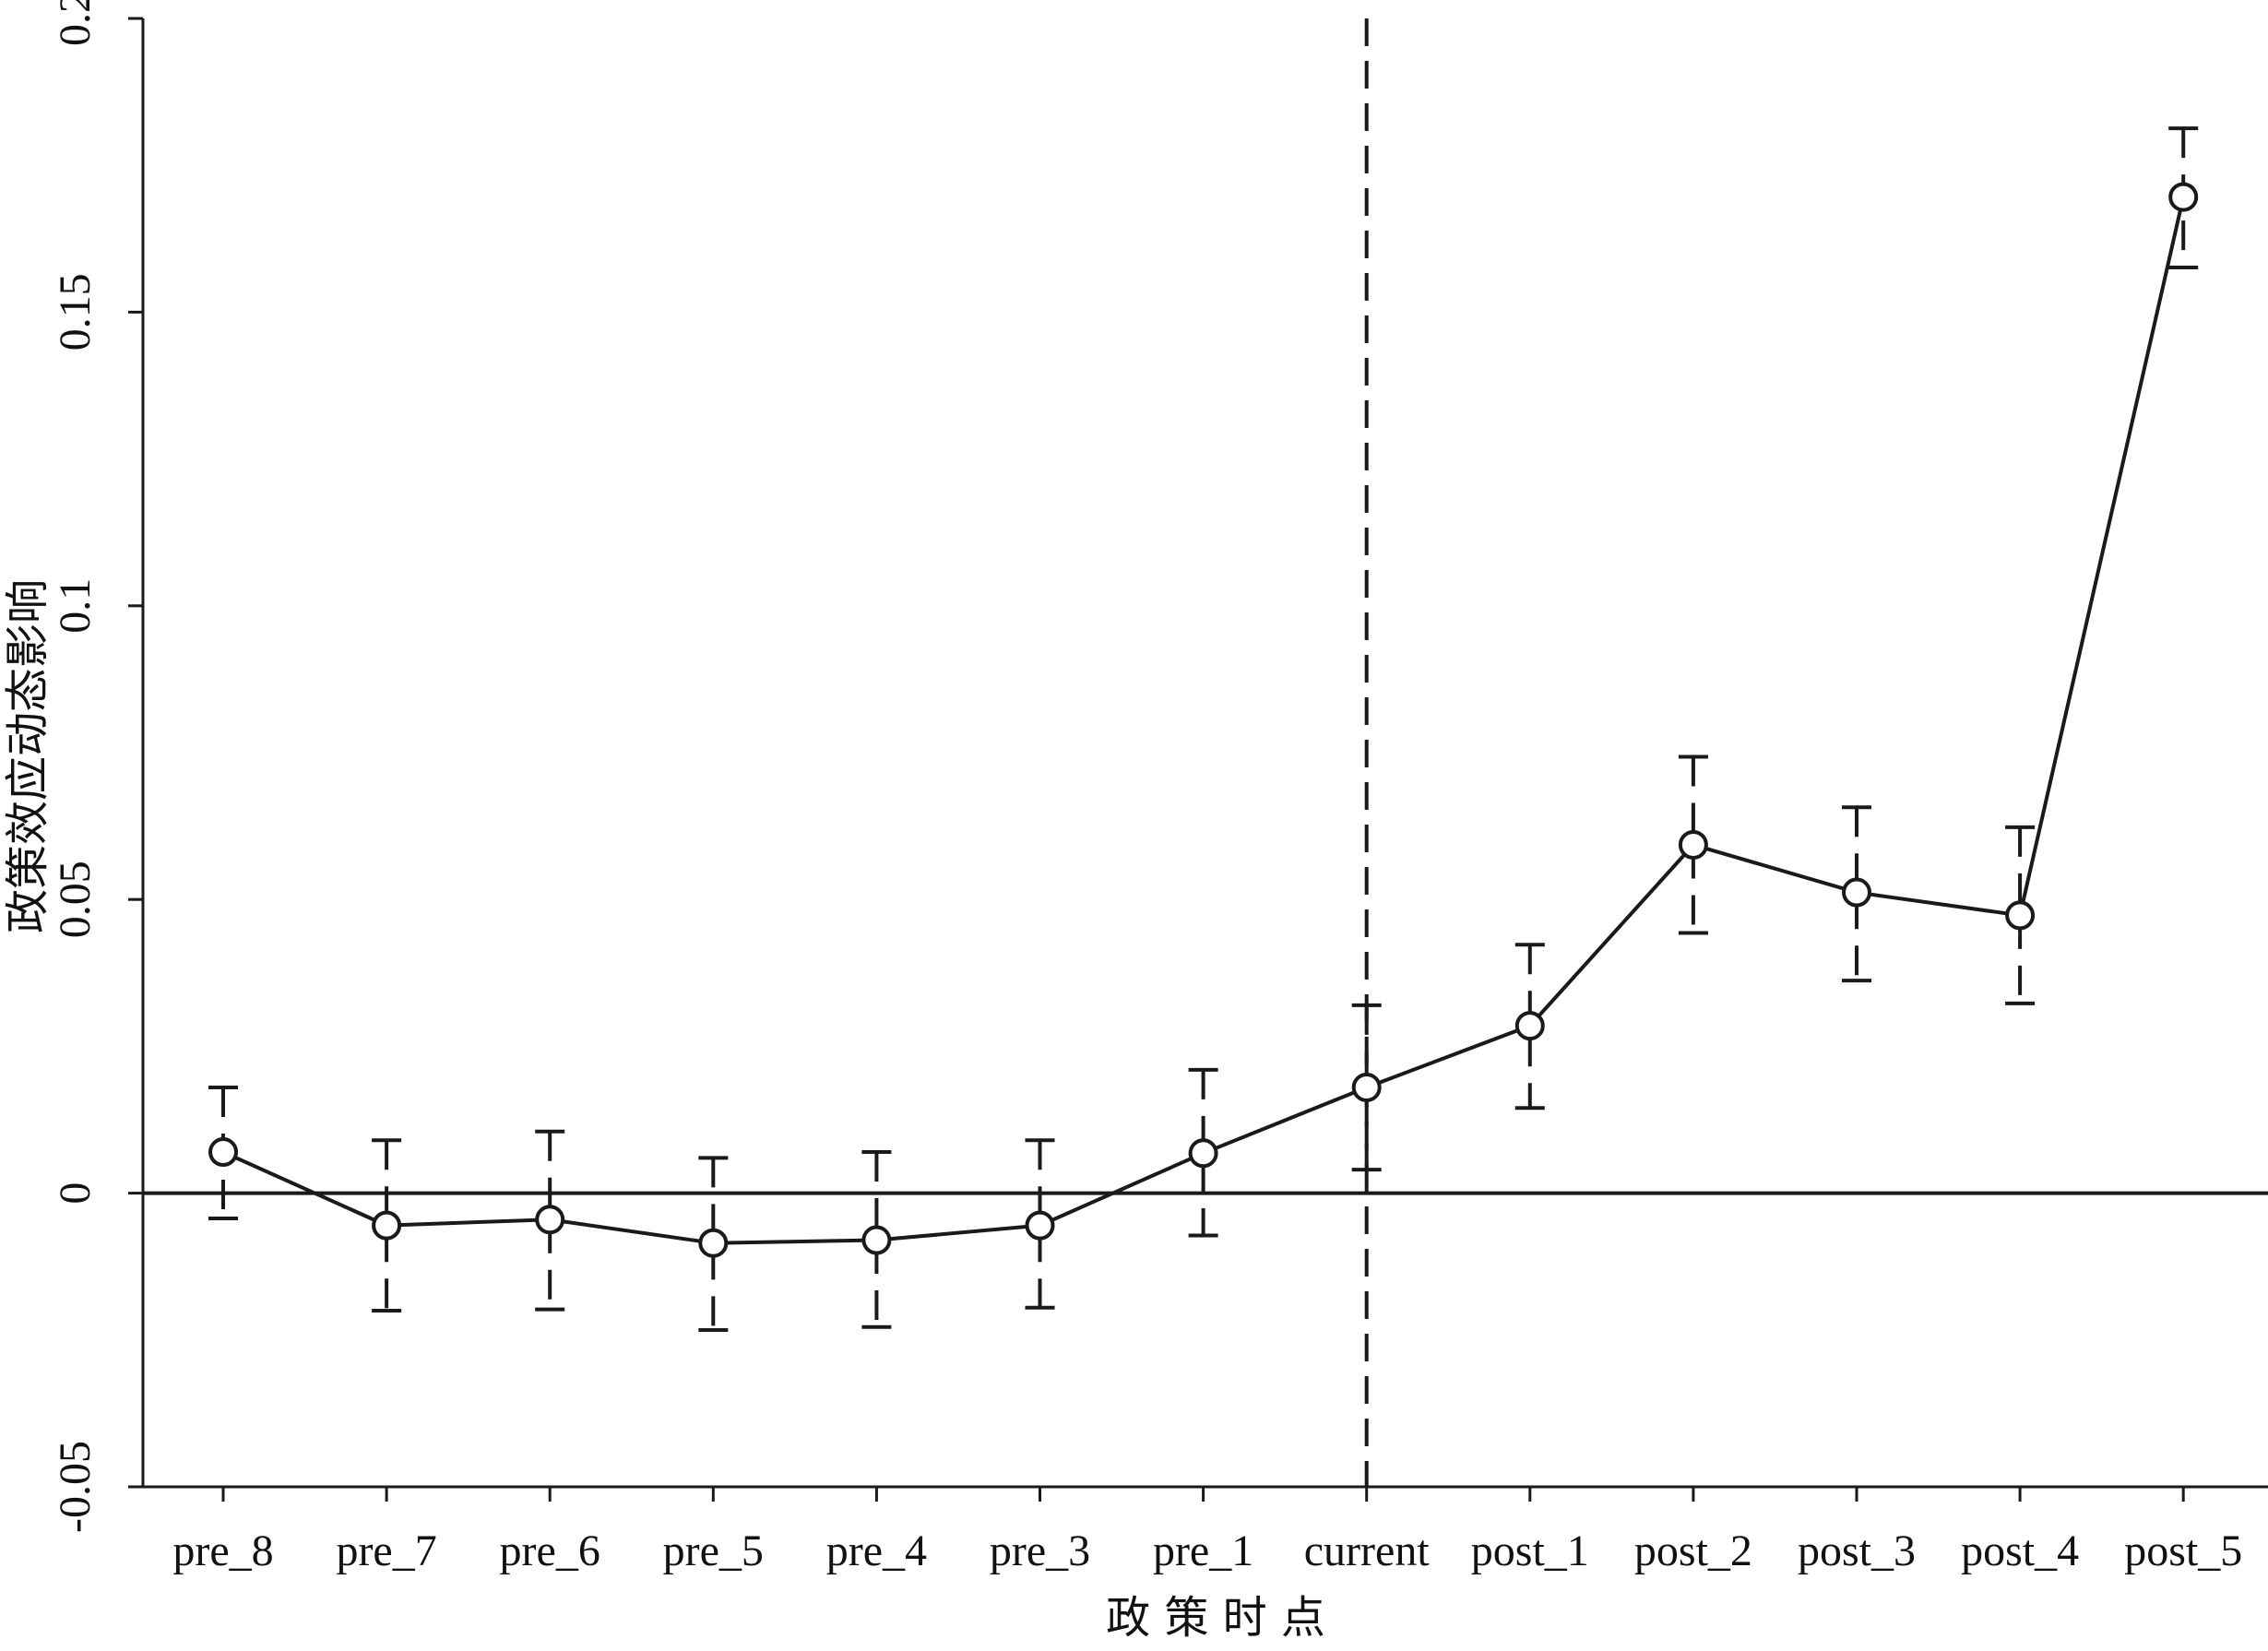 The image size is (2268, 1651). Describe the element at coordinates (27, 756) in the screenshot. I see `y-axis-title: 政策效应动态影响` at that location.